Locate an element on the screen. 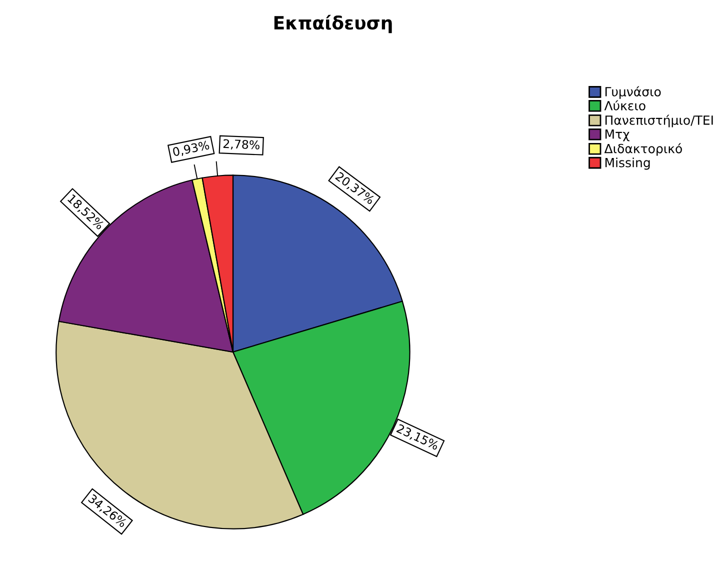  legend-label: Λύκειο is located at coordinates (625, 105).